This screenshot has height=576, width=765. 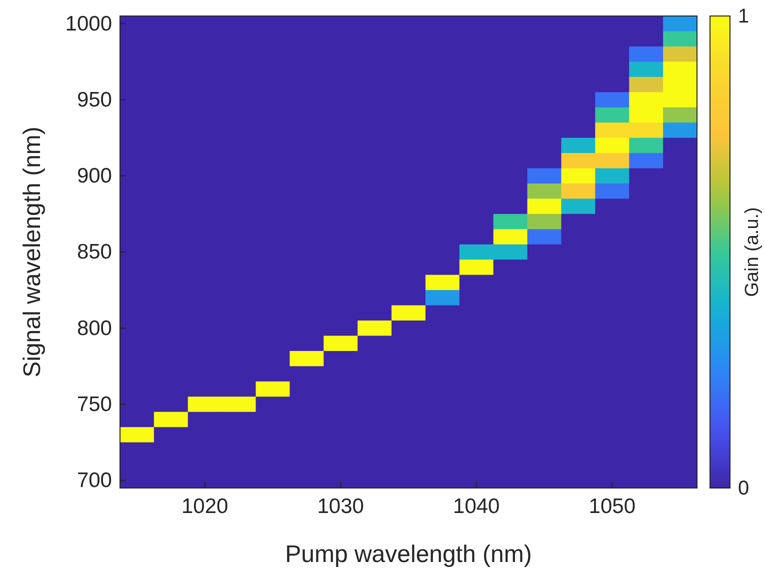 What do you see at coordinates (744, 16) in the screenshot?
I see `color-bar-label: 1` at bounding box center [744, 16].